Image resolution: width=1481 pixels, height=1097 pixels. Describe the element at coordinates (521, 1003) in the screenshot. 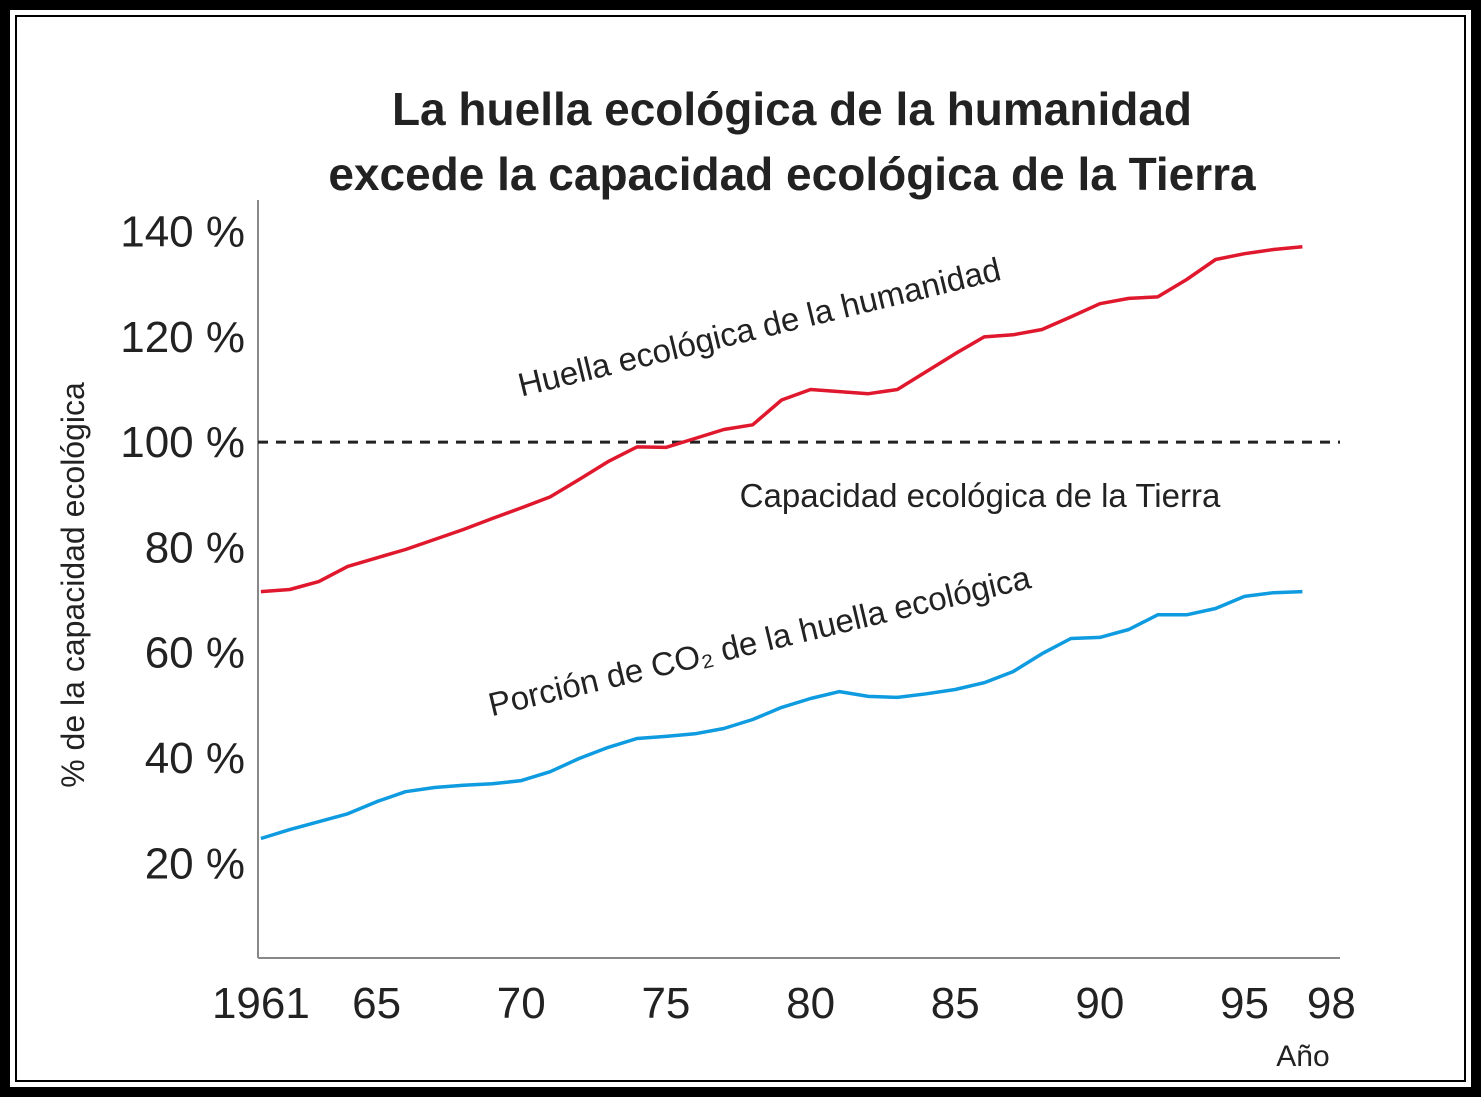

I see `x-tick-label: 70` at that location.